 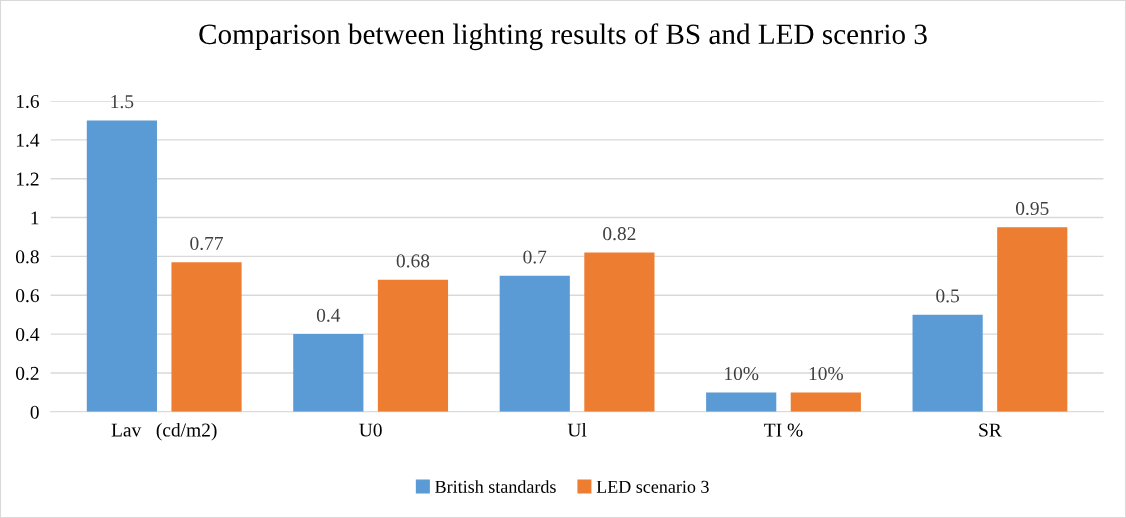 What do you see at coordinates (328, 315) in the screenshot?
I see `data-label: 0.4` at bounding box center [328, 315].